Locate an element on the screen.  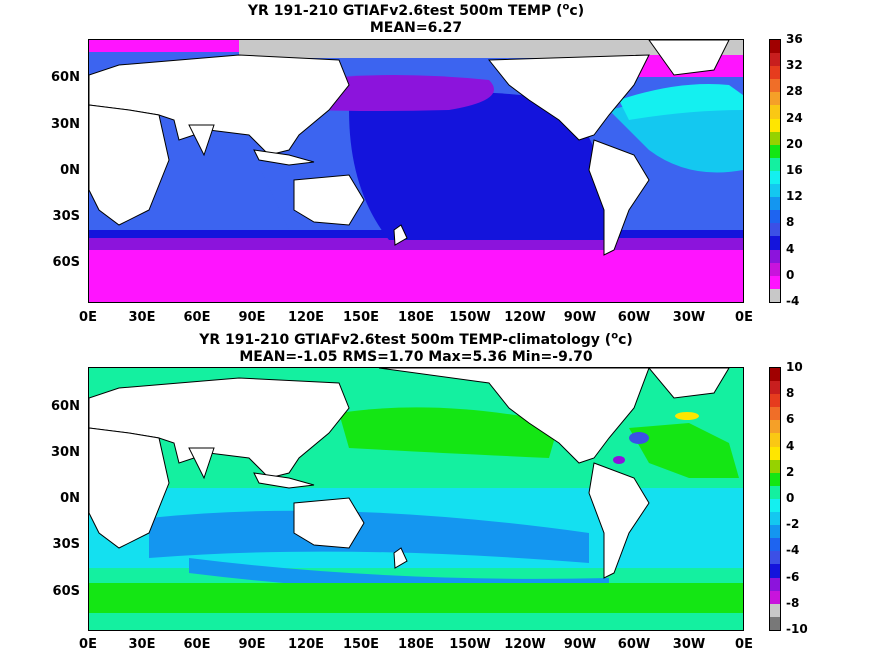
colorbar-tick-label: 36 is located at coordinates (794, 39).